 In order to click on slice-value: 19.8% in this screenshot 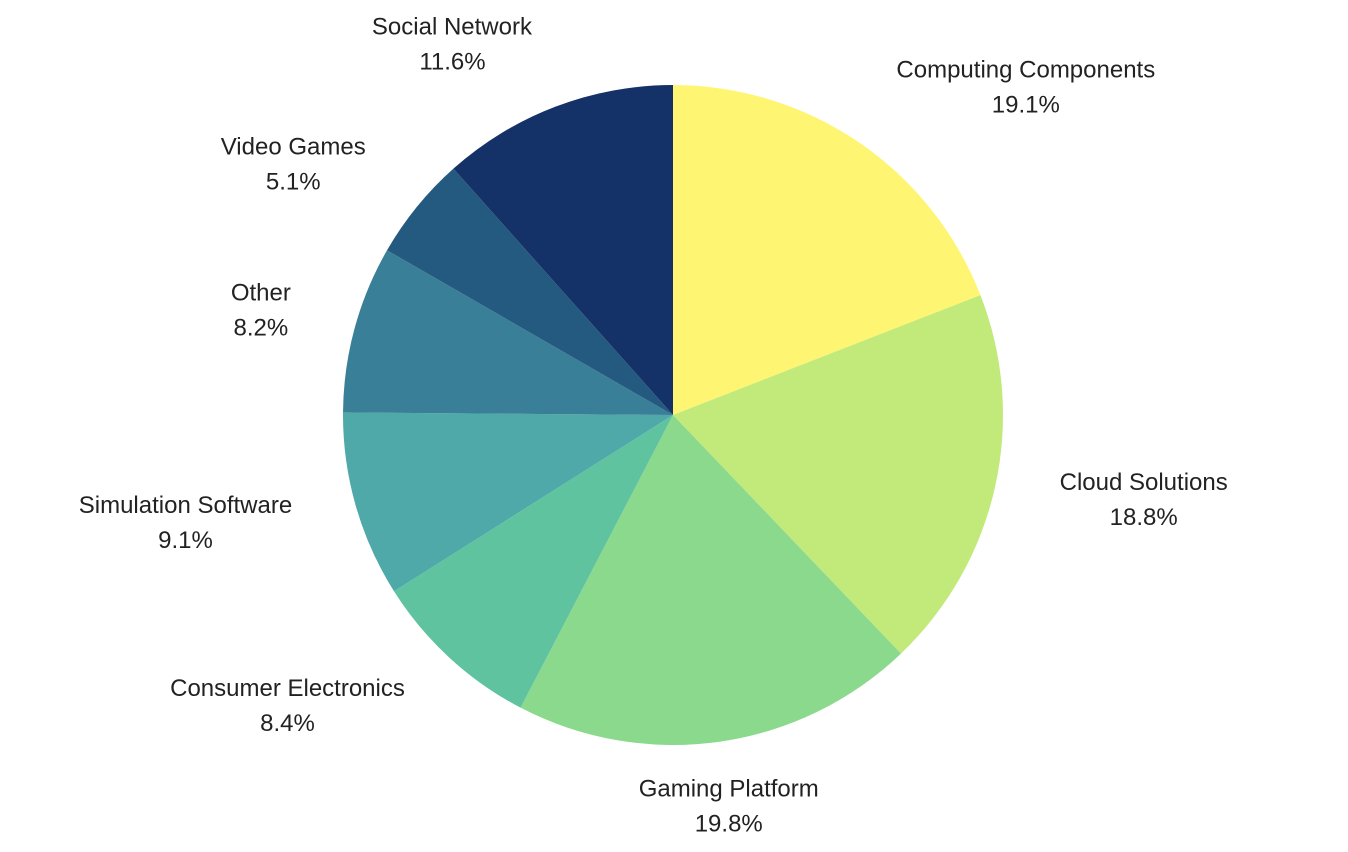, I will do `click(729, 823)`.